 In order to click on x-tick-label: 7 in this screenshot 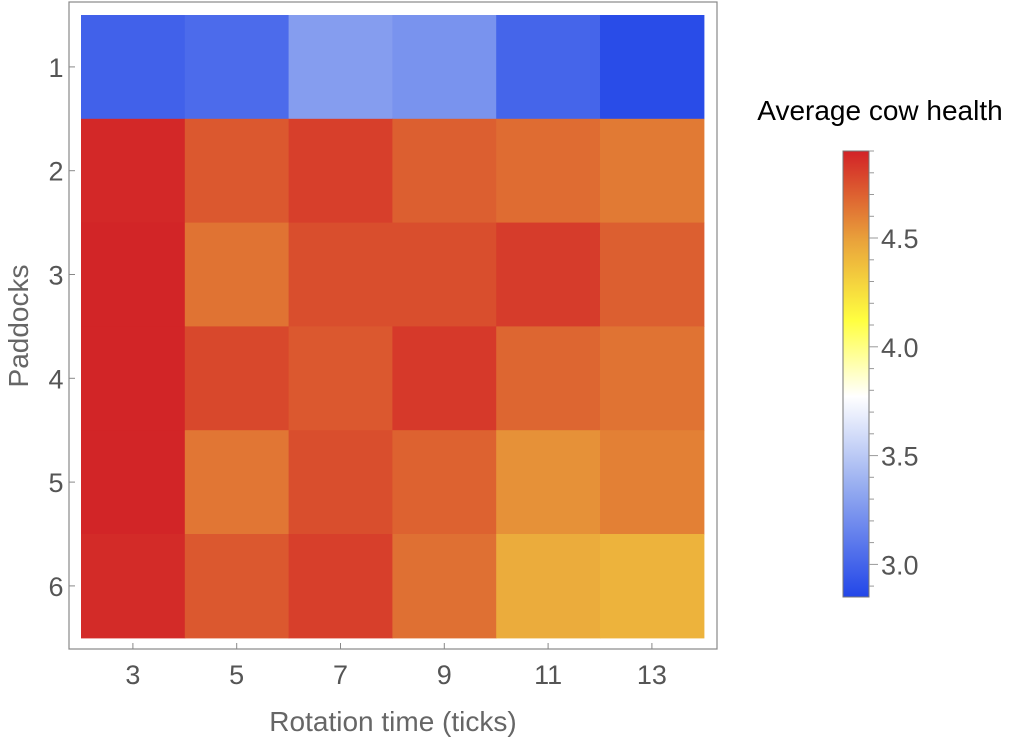, I will do `click(340, 675)`.